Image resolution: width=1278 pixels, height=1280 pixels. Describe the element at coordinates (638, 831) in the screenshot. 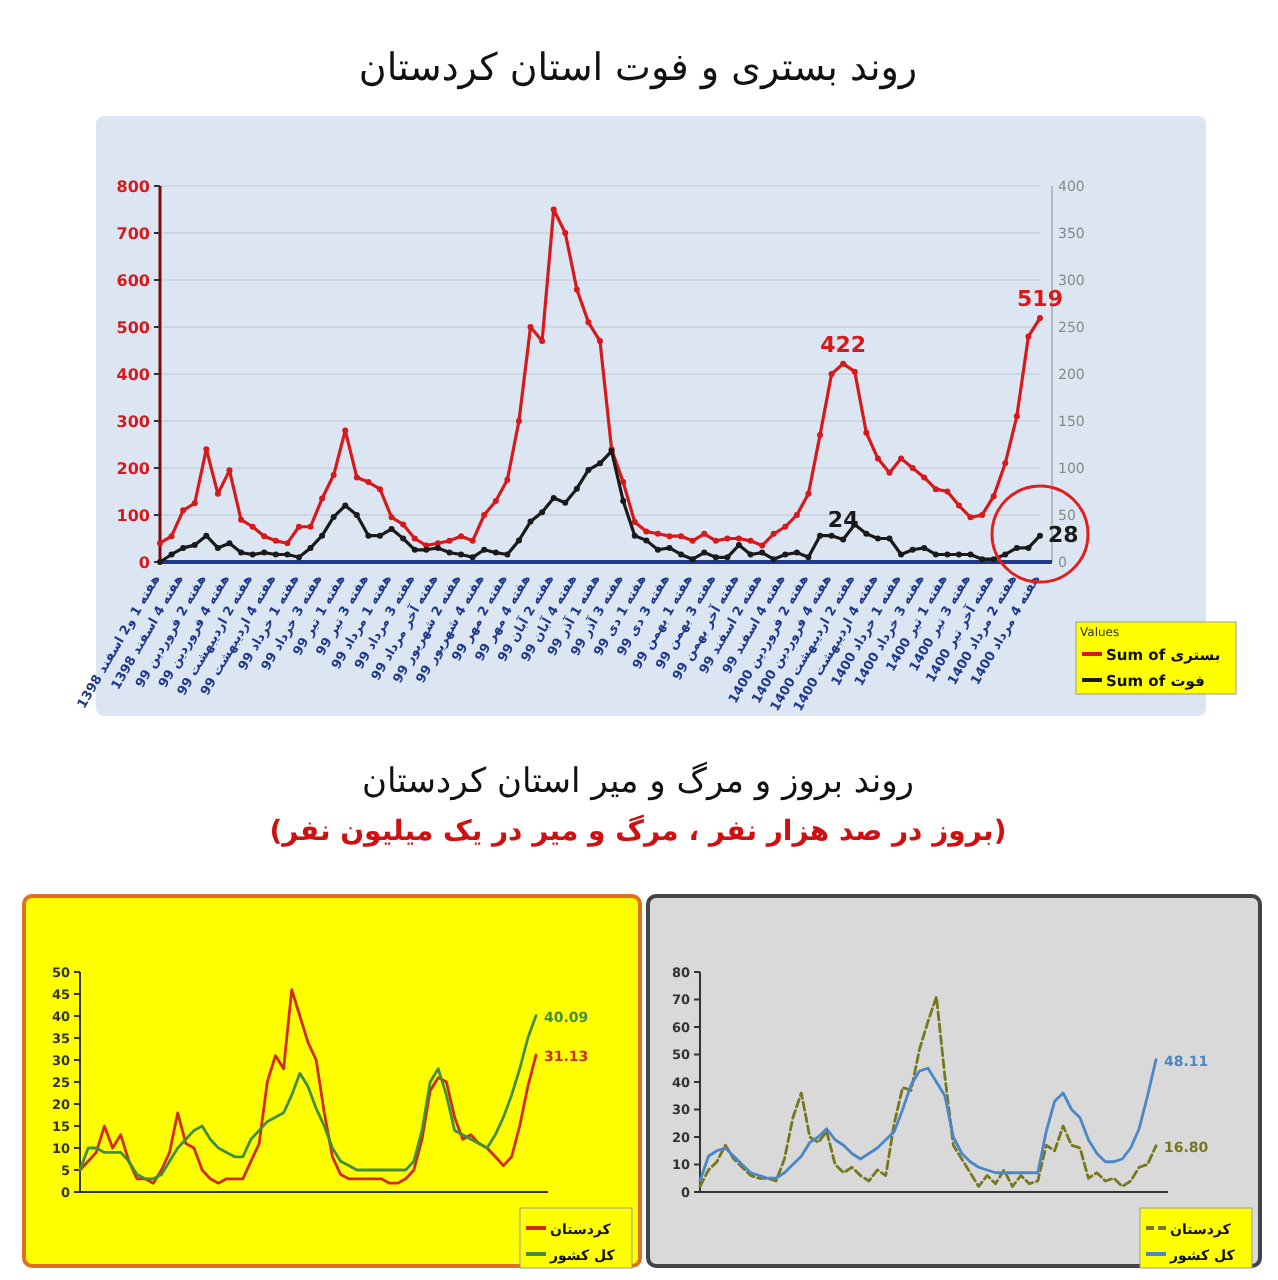

I see `text: (بروز در صد هزار نفر ، مرگ و میر در یک میلیون نفر)` at that location.